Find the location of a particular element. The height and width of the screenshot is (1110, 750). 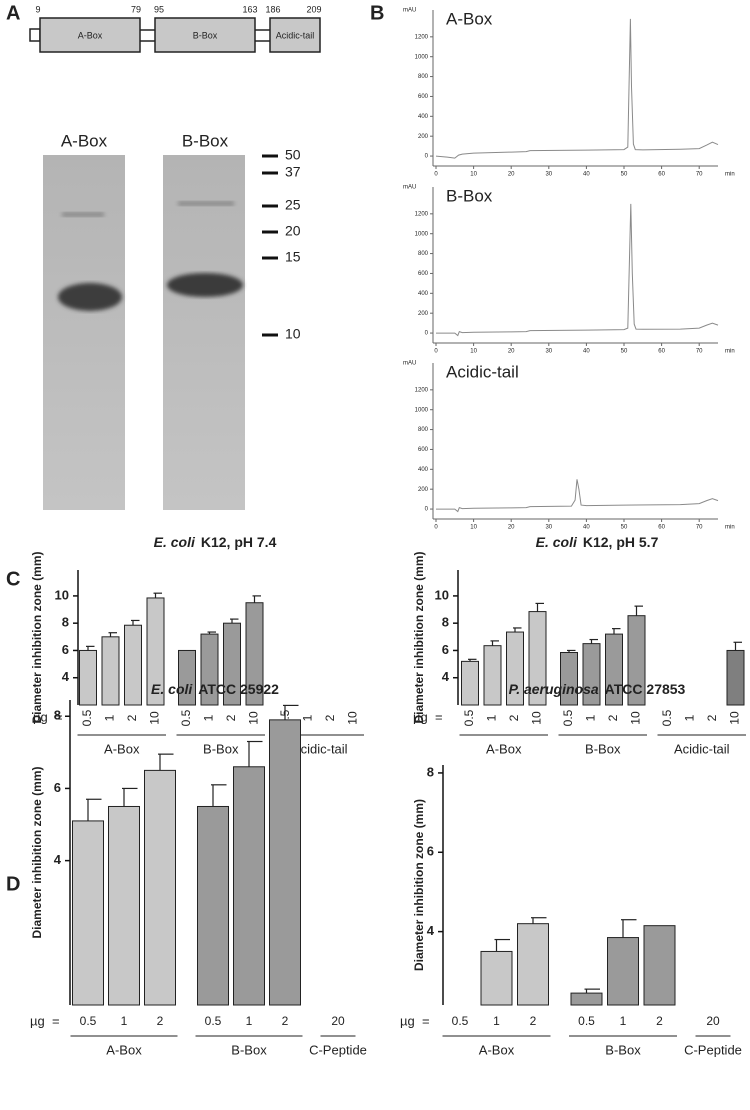

position-label: 9 is located at coordinates (37, 9).